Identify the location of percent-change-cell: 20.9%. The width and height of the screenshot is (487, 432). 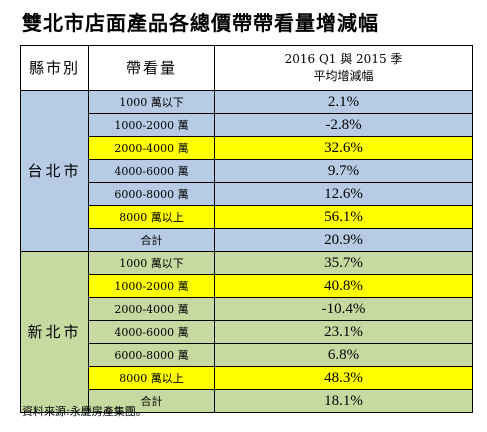
(343, 240).